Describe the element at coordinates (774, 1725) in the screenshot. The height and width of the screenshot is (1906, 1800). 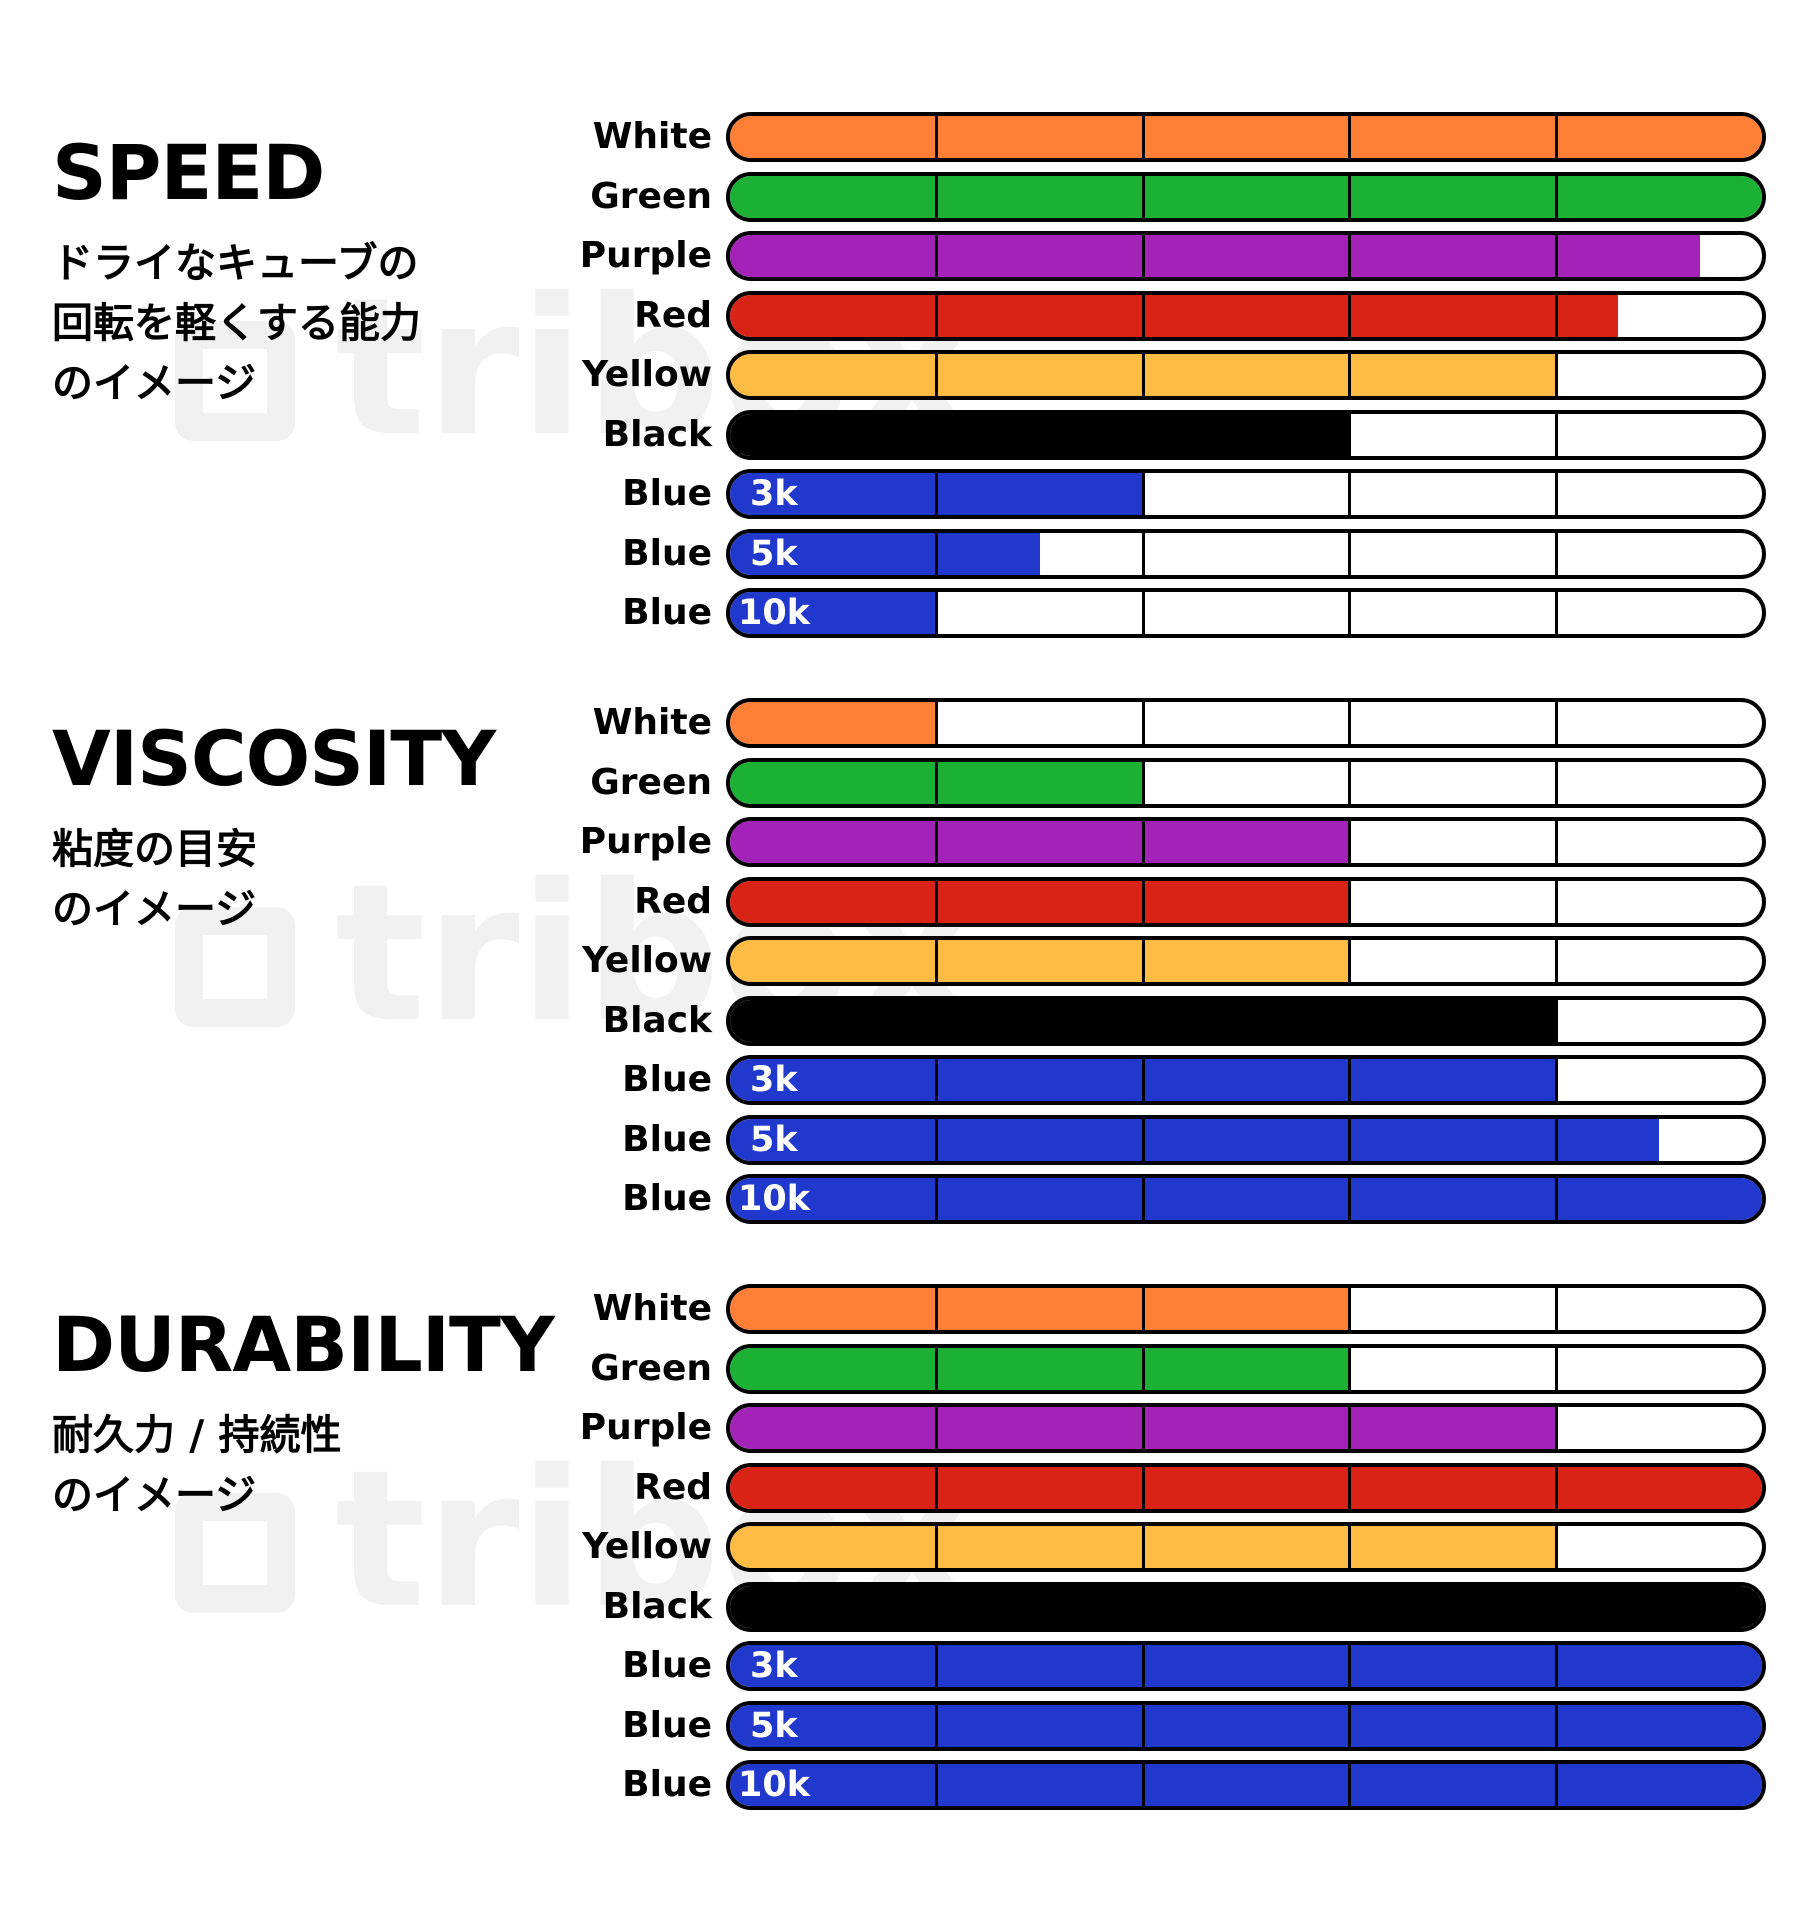
I see `bar-tag-label: 5k` at that location.